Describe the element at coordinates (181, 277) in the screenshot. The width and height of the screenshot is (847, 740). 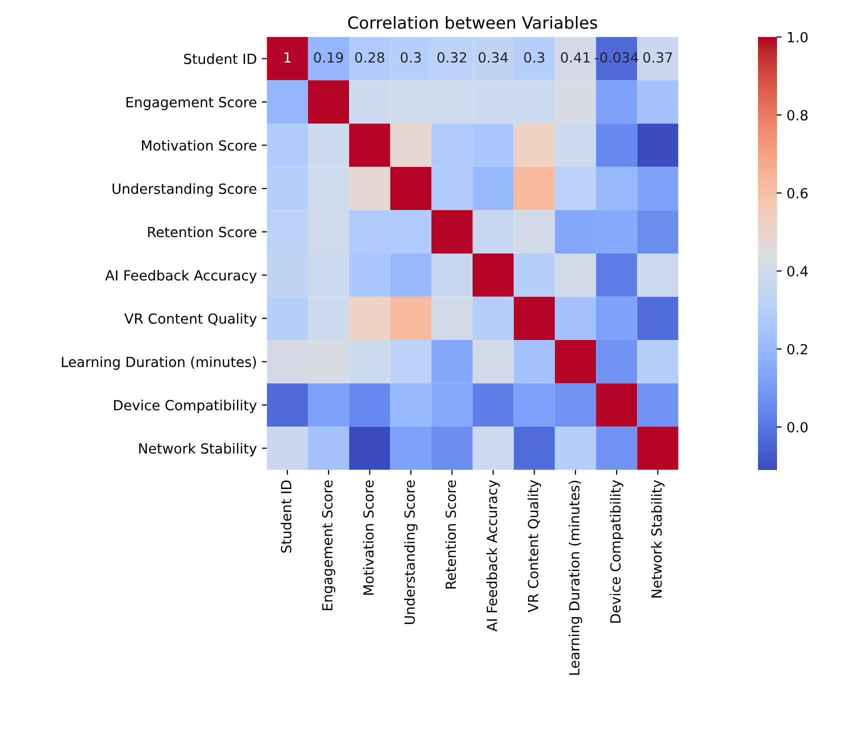
I see `y-tick-label: AI Feedback Accuracy` at that location.